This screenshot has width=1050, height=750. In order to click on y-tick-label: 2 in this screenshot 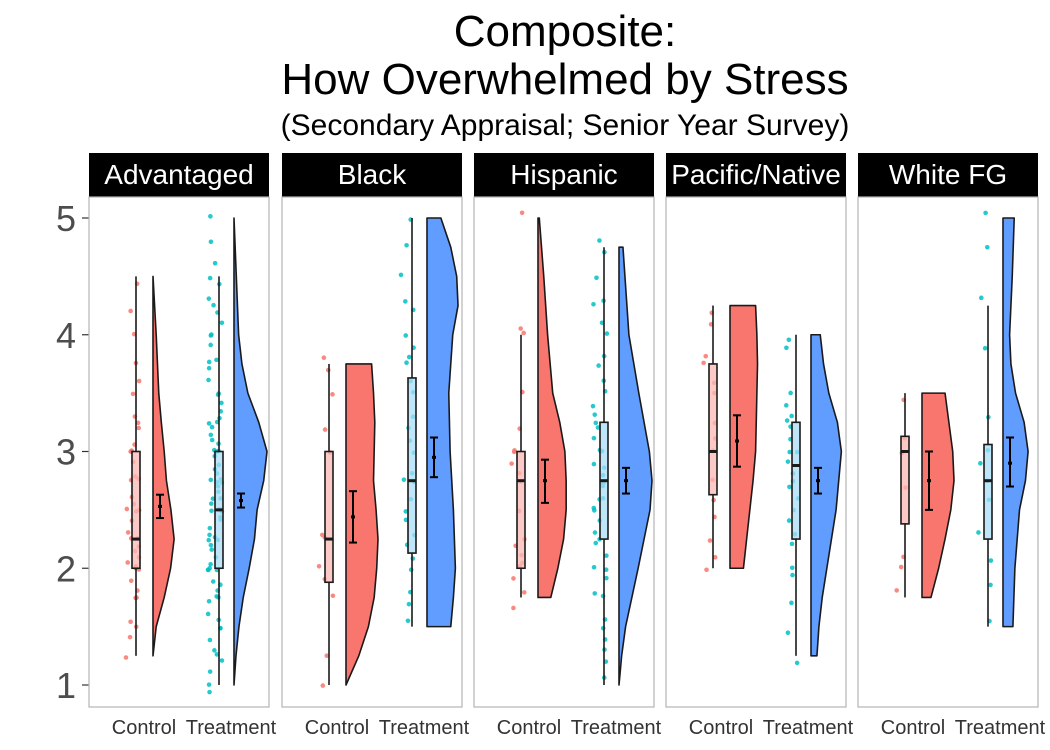, I will do `click(66, 568)`.